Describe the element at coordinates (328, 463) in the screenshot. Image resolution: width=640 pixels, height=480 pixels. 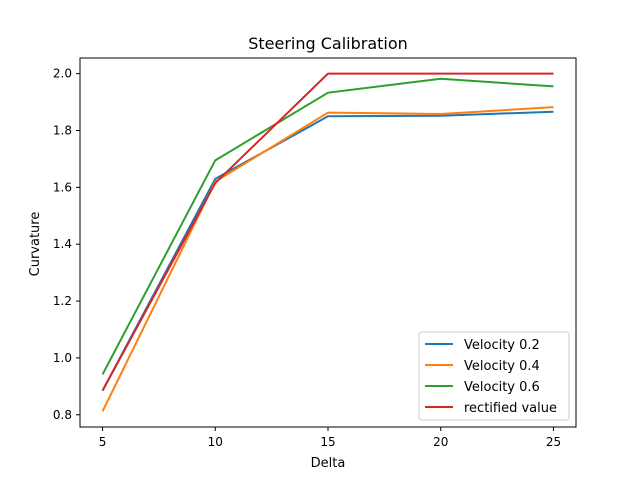
I see `x-axis-label: Delta` at that location.